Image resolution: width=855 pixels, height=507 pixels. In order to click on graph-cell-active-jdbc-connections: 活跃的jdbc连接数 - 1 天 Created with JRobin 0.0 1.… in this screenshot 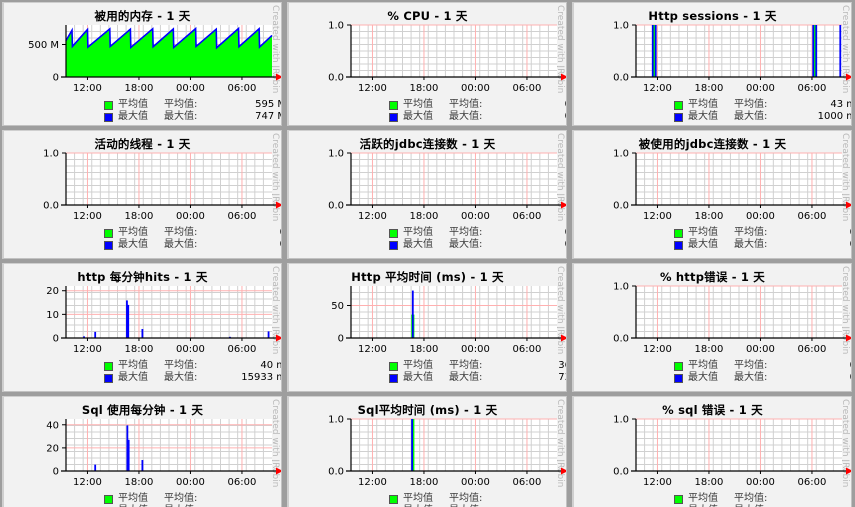, I will do `click(427, 194)`.